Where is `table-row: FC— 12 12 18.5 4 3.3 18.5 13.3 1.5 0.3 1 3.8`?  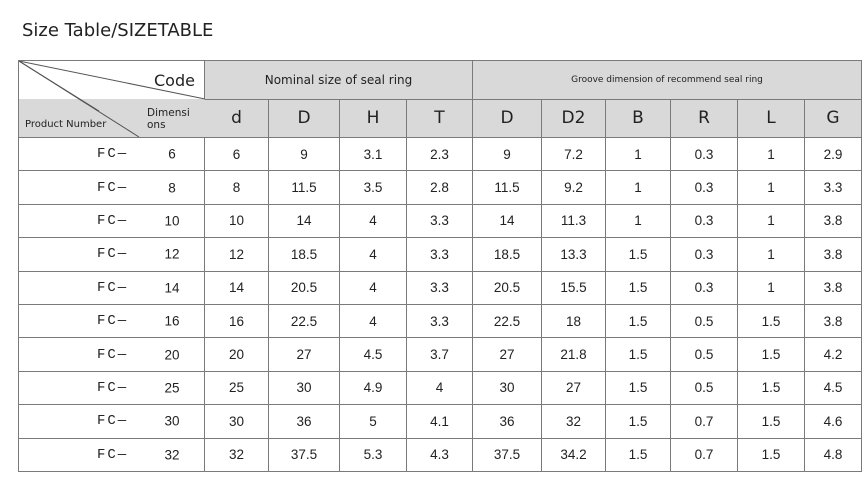
table-row: FC— 12 12 18.5 4 3.3 18.5 13.3 1.5 0.3 1 3.8 is located at coordinates (440, 254).